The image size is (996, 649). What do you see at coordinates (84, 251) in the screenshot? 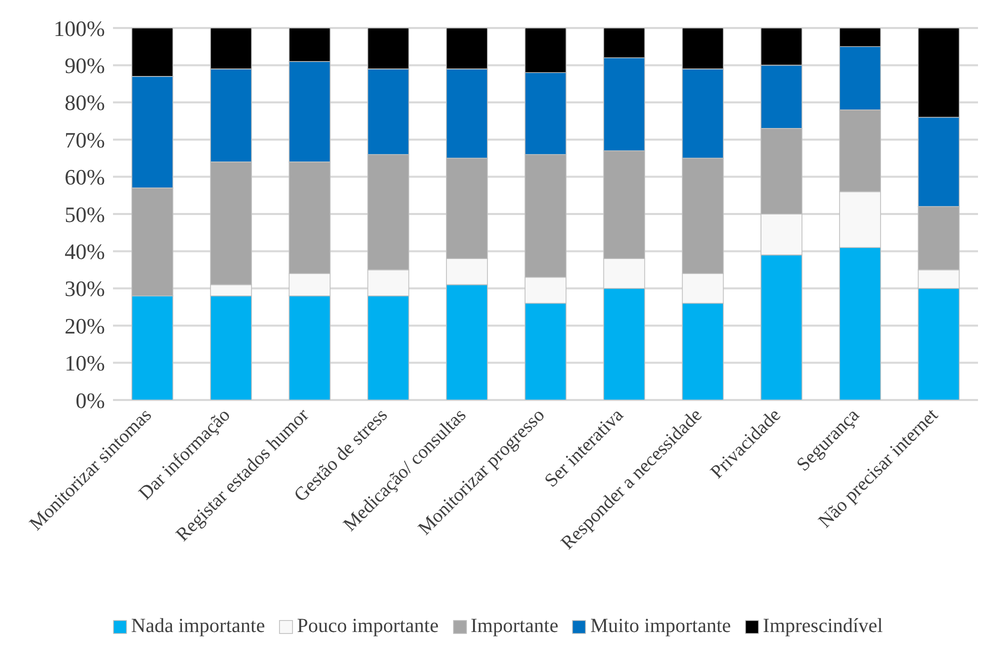
I see `y-tick-label: 40%` at bounding box center [84, 251].